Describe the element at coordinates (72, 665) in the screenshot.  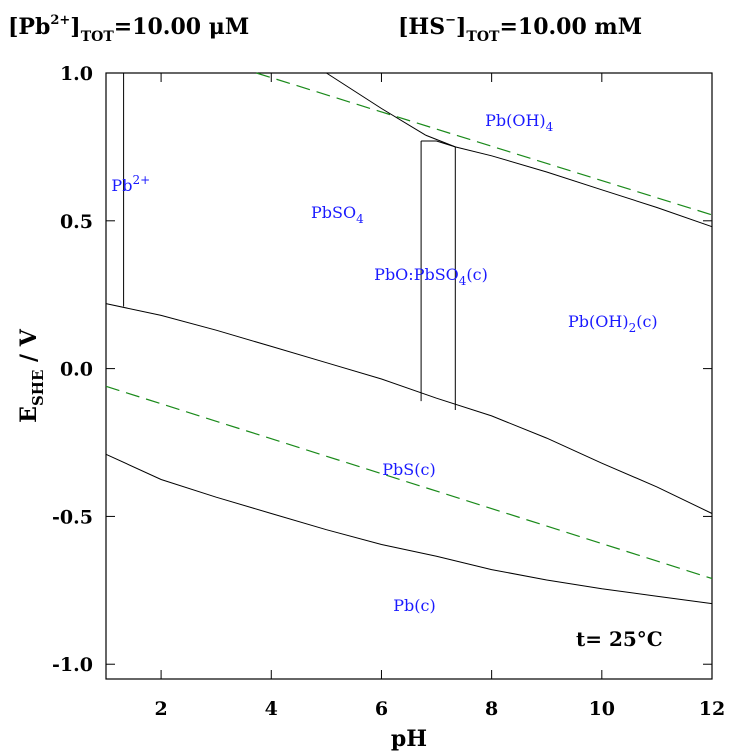
I see `y-tick-label: -1.0` at that location.